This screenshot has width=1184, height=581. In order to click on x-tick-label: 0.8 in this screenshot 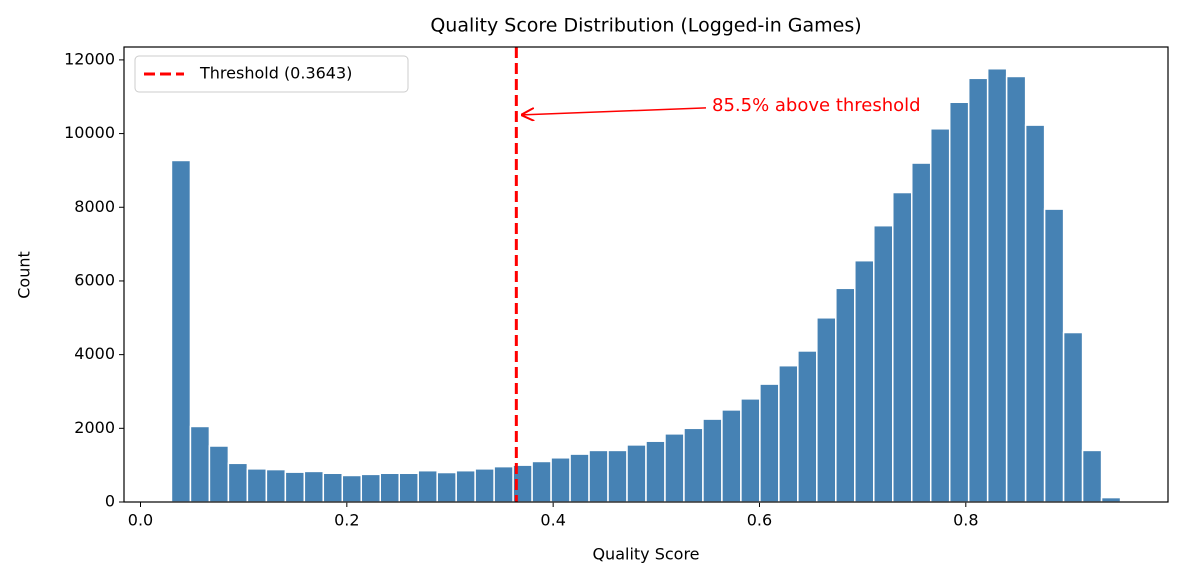, I will do `click(965, 520)`.